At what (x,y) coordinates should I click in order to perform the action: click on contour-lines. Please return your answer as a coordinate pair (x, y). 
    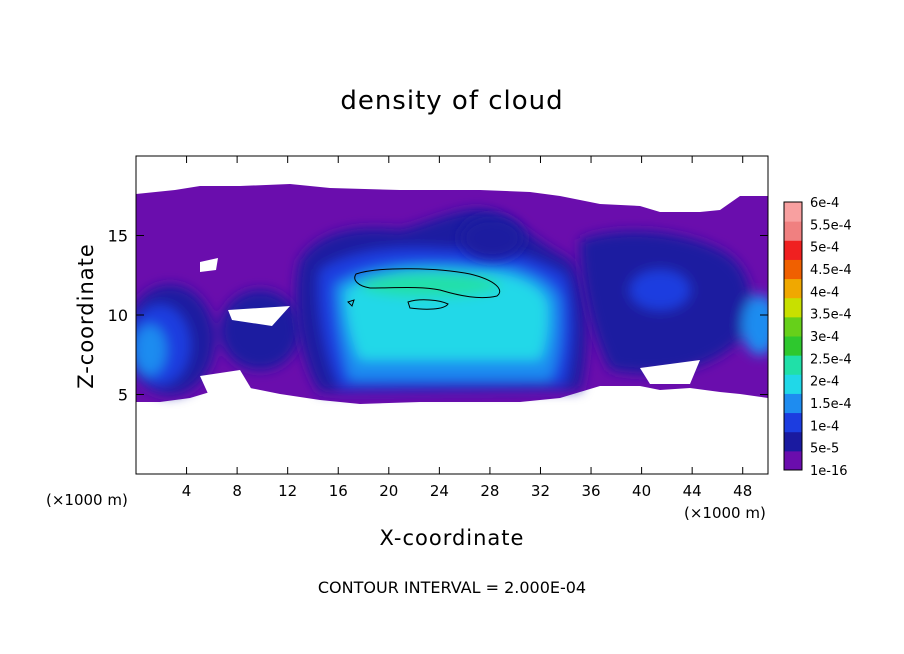
    Looking at the image, I should click on (424, 289).